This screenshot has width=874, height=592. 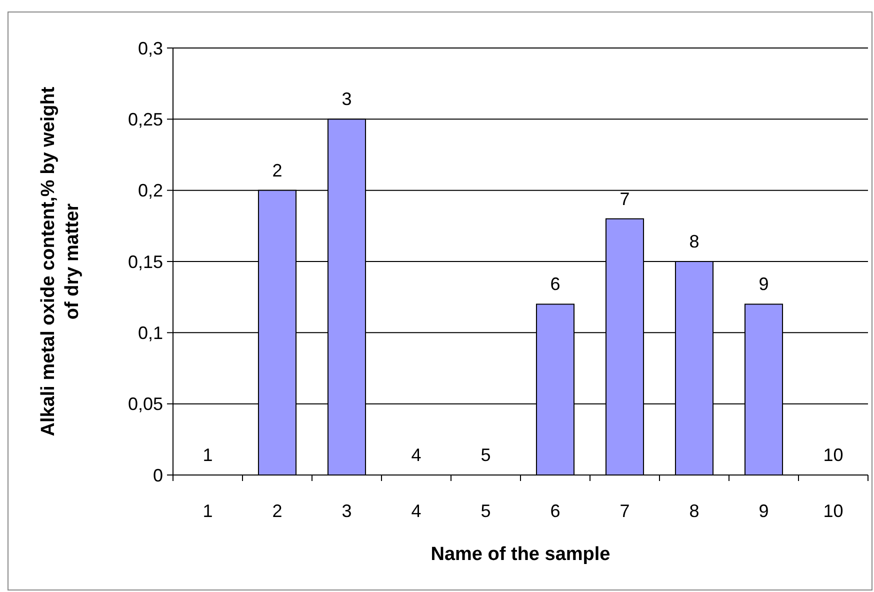 I want to click on annotation: 4, so click(x=416, y=455).